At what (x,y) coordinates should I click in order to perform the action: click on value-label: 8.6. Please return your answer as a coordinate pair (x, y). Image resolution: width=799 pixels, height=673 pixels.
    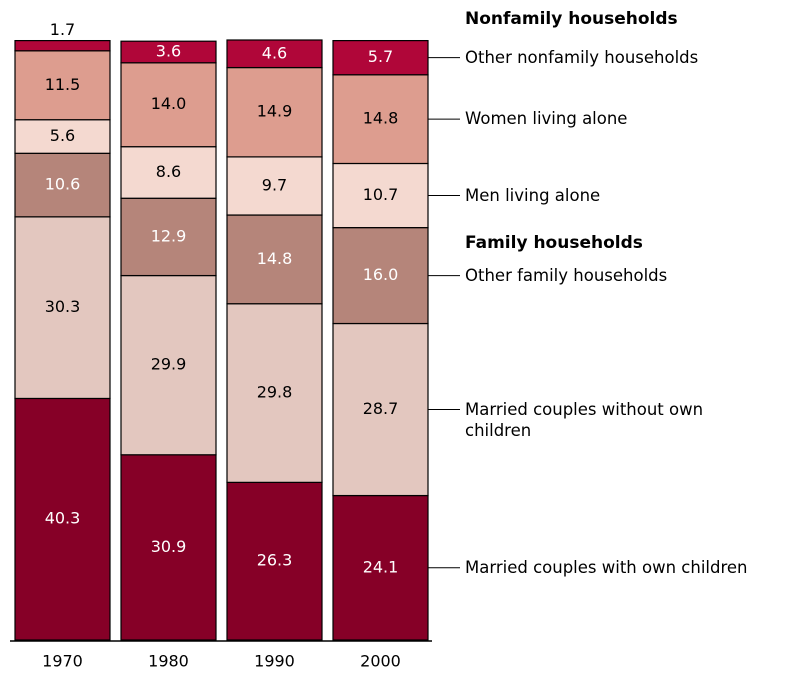
    Looking at the image, I should click on (168, 171).